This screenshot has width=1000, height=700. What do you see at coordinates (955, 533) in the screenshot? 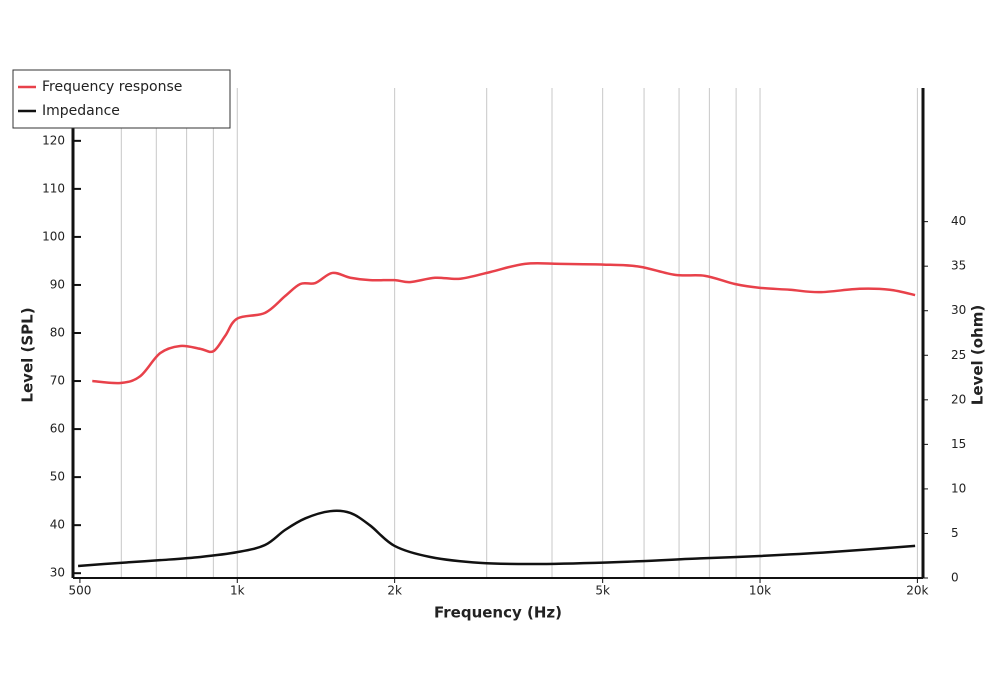
I see `y2-tick-label: 5` at bounding box center [955, 533].